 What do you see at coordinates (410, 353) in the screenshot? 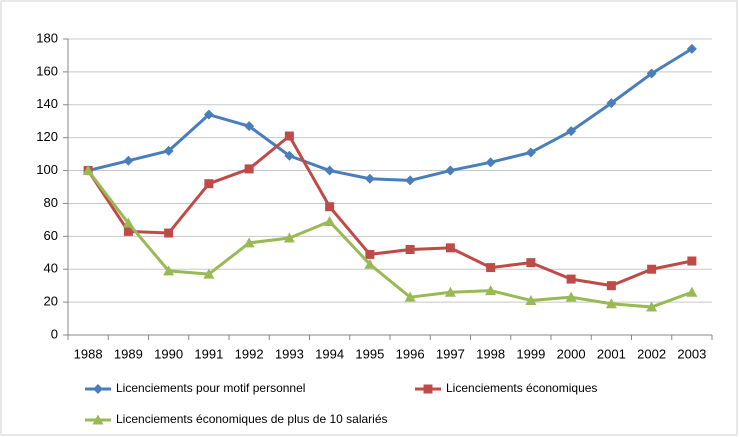
I see `x-tick-label: 1996` at bounding box center [410, 353].